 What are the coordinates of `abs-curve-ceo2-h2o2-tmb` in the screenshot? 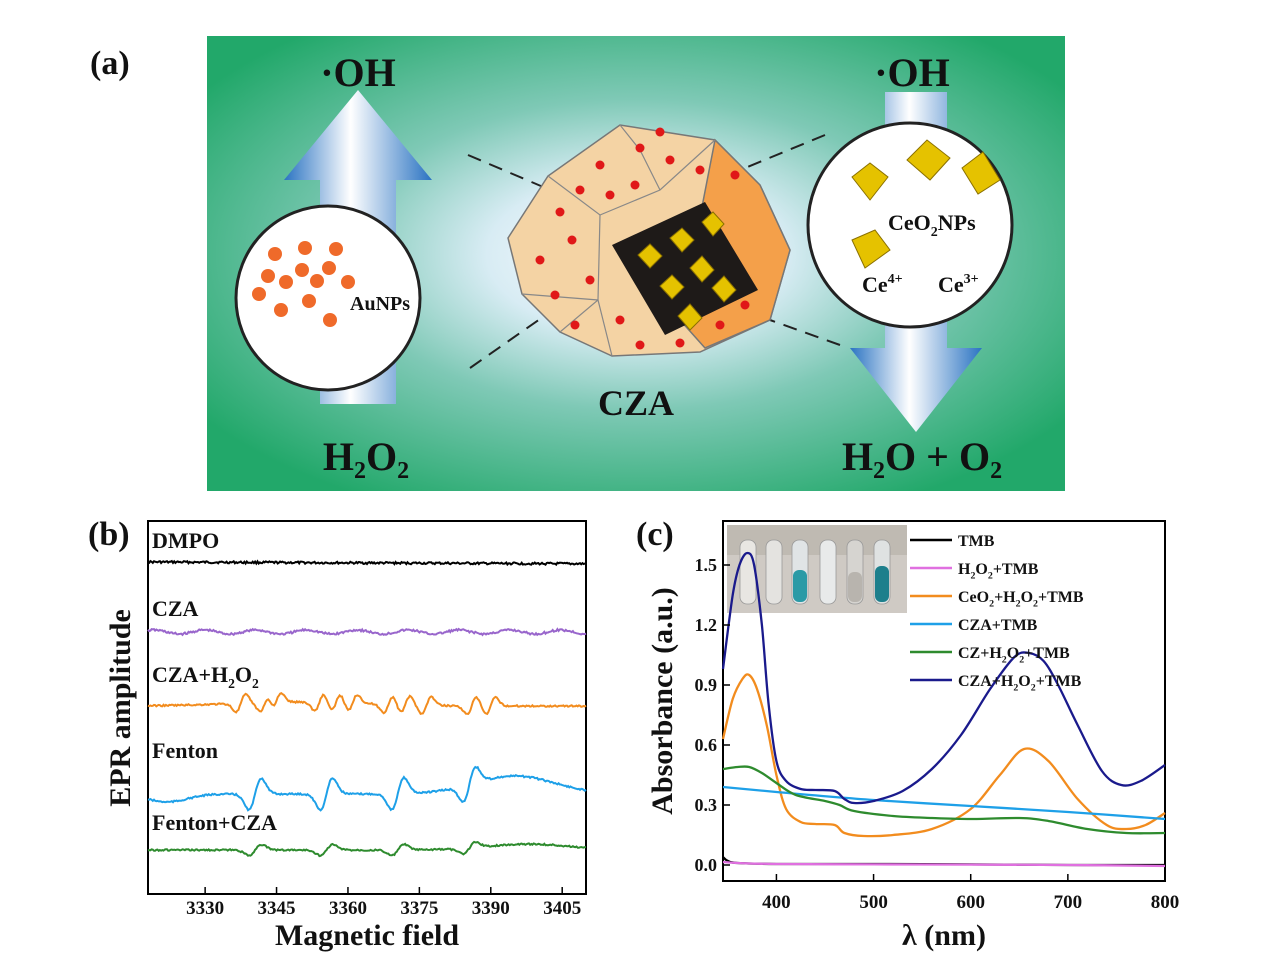 It's located at (943, 755).